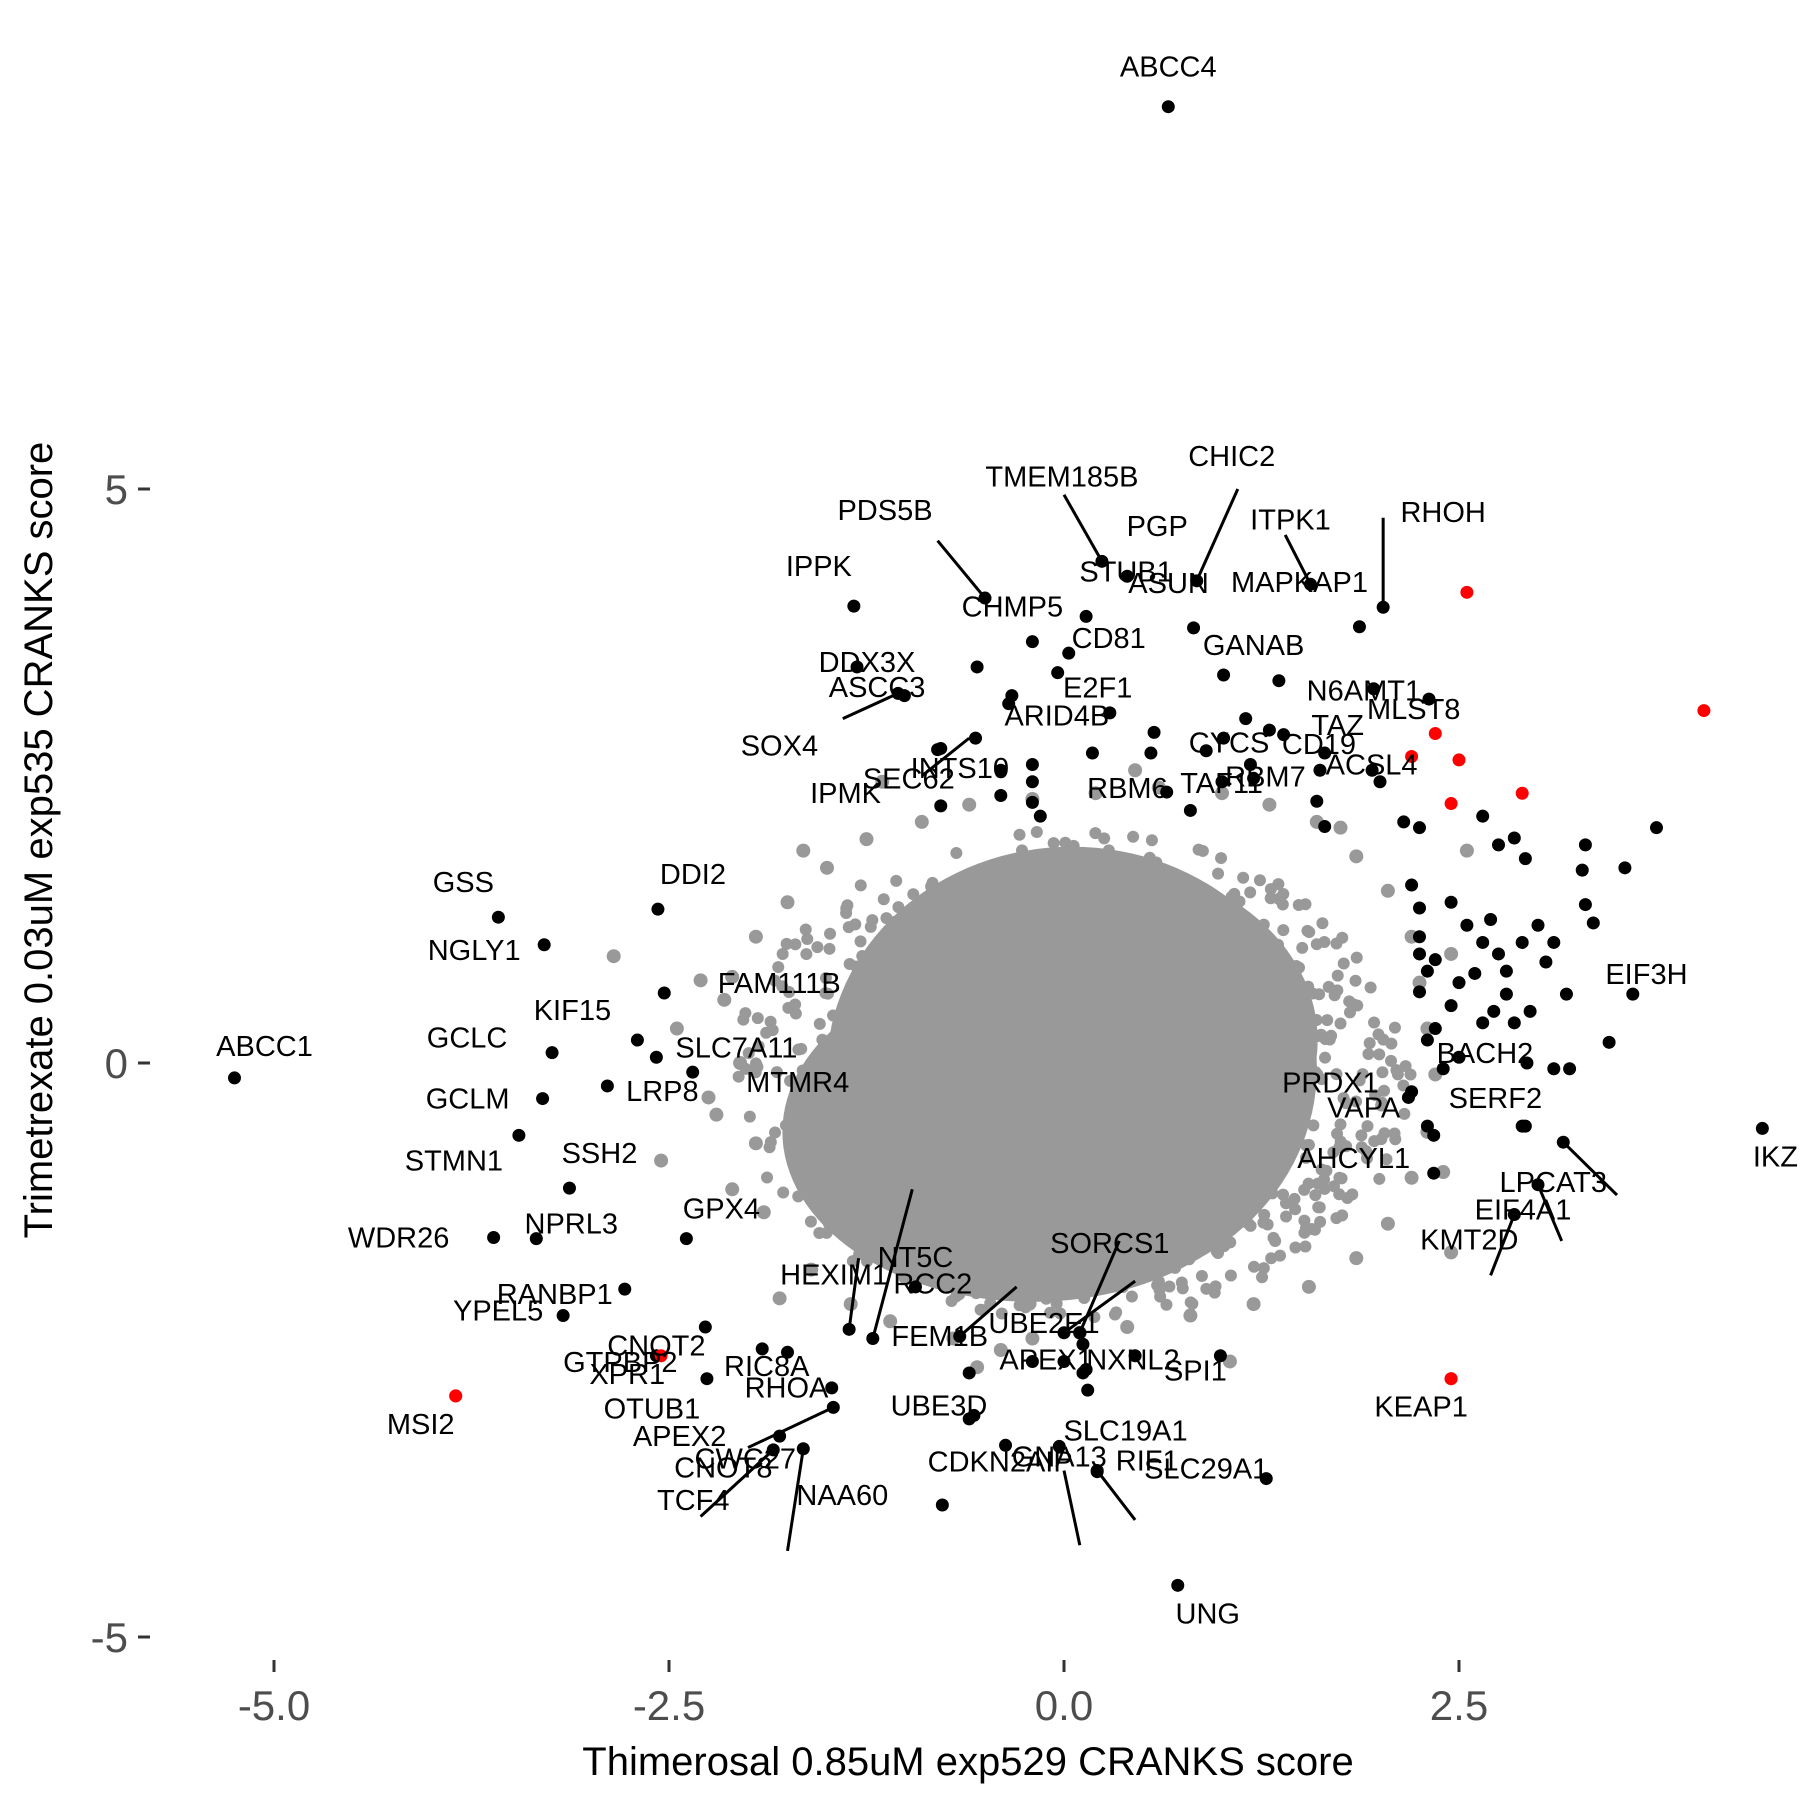  What do you see at coordinates (1157, 527) in the screenshot?
I see `gene-label: PGP` at bounding box center [1157, 527].